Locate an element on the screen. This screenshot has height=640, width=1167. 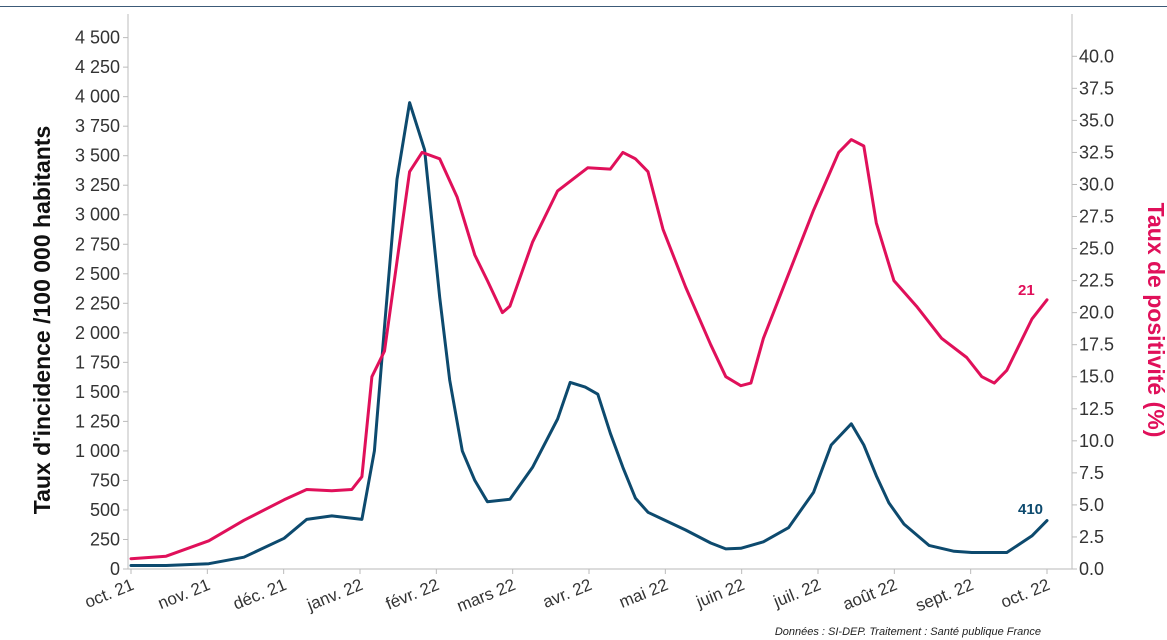
right-tick-label: 5.0 is located at coordinates (1091, 505).